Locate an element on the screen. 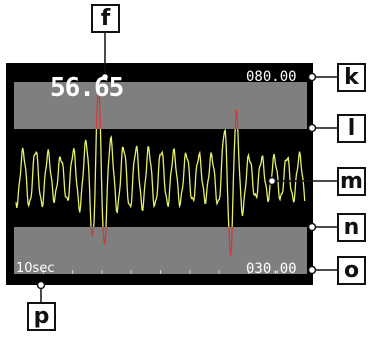 The height and width of the screenshot is (361, 381). callout-p: p is located at coordinates (41, 316).